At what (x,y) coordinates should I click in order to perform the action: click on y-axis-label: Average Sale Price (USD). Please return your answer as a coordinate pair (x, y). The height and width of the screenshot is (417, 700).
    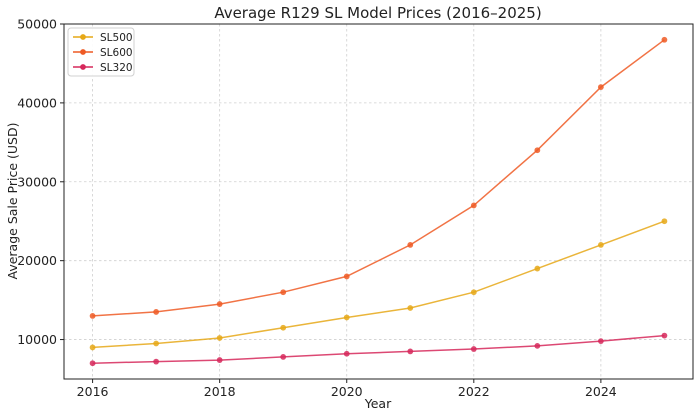
    Looking at the image, I should click on (12, 201).